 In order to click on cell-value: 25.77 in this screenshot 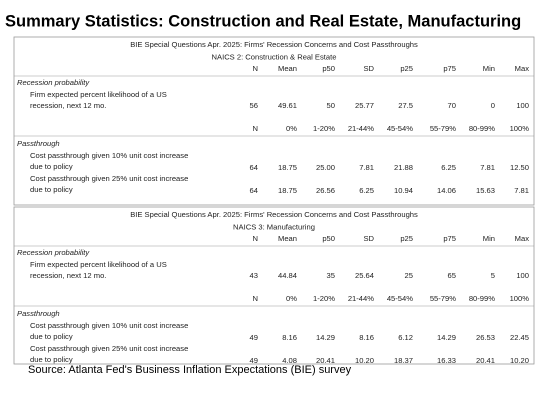, I will do `click(364, 105)`.